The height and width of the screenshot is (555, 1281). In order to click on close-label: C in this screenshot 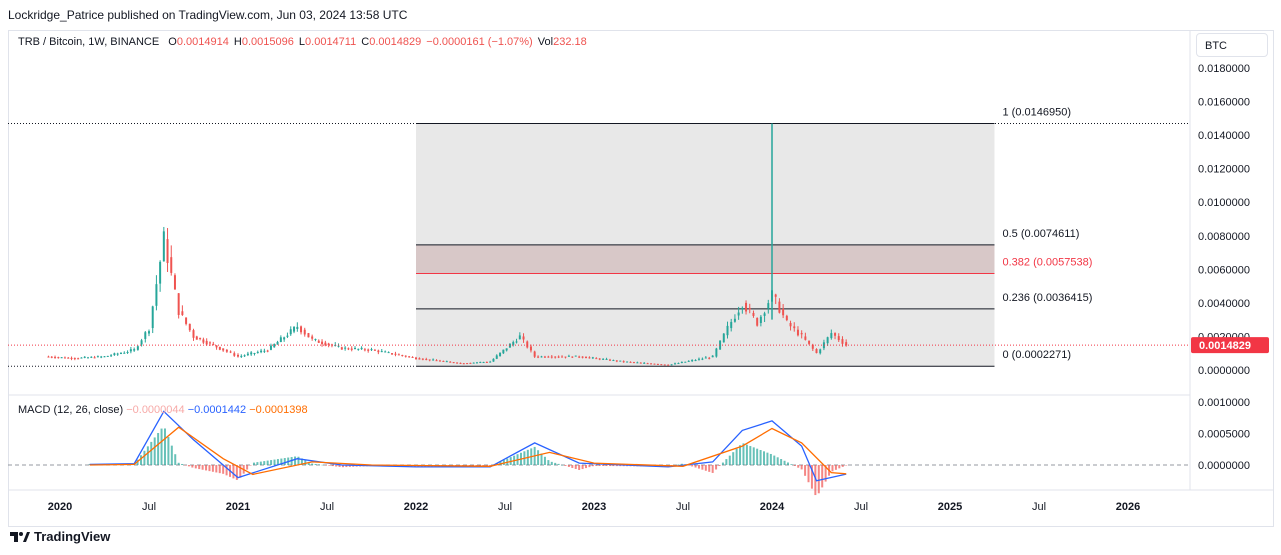, I will do `click(365, 42)`.